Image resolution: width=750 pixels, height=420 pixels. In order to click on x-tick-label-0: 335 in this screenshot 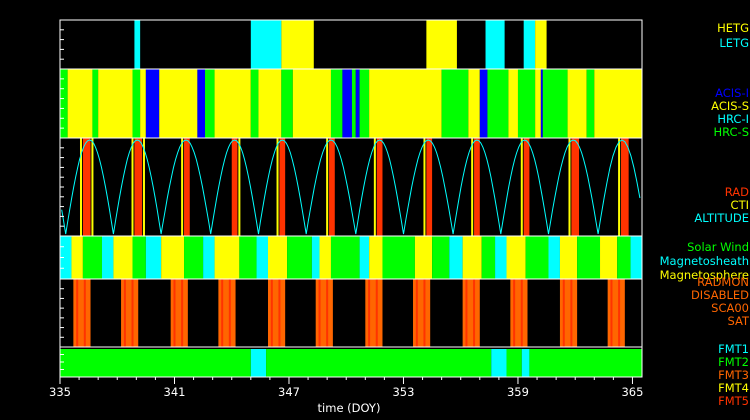, I will do `click(60, 392)`.